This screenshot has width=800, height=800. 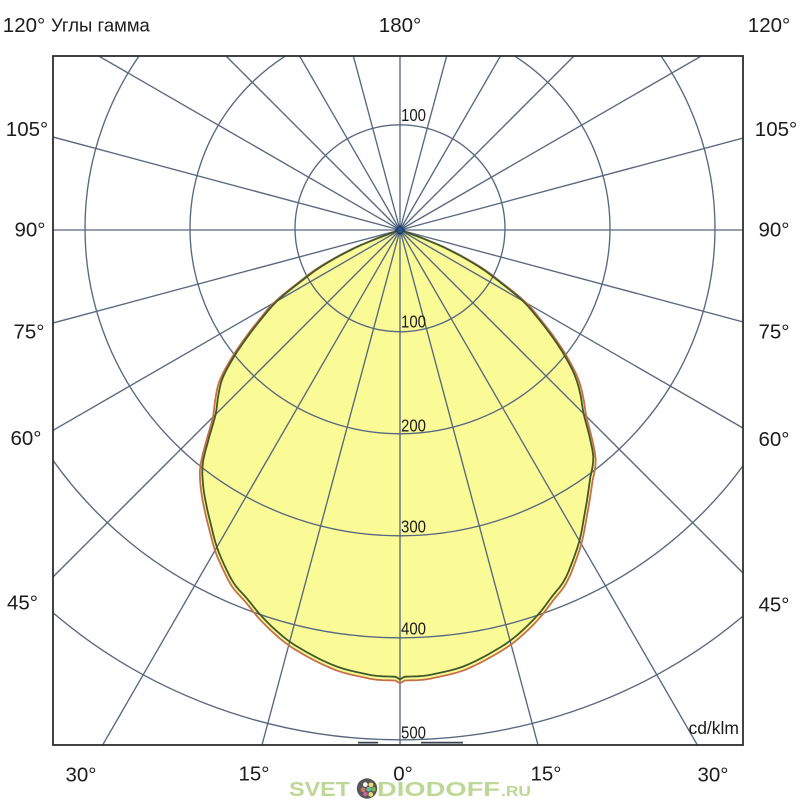 What do you see at coordinates (713, 728) in the screenshot?
I see `svg-text: cd/klm` at bounding box center [713, 728].